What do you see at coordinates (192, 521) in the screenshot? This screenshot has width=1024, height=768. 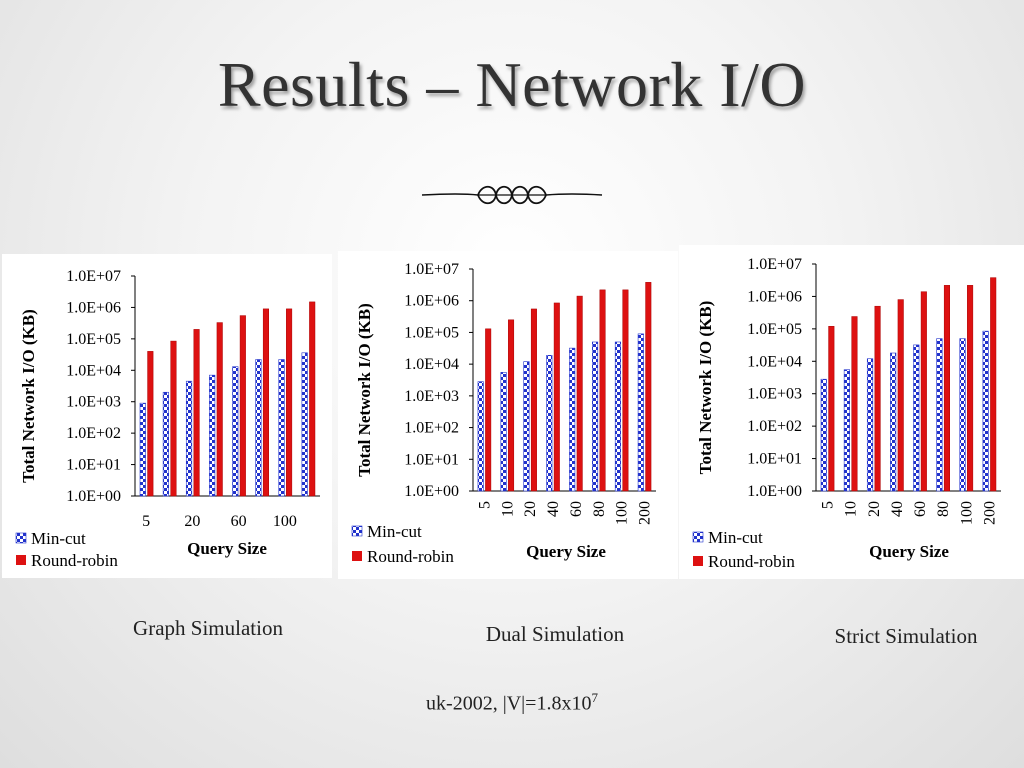 I see `x-tick-label: 20` at bounding box center [192, 521].